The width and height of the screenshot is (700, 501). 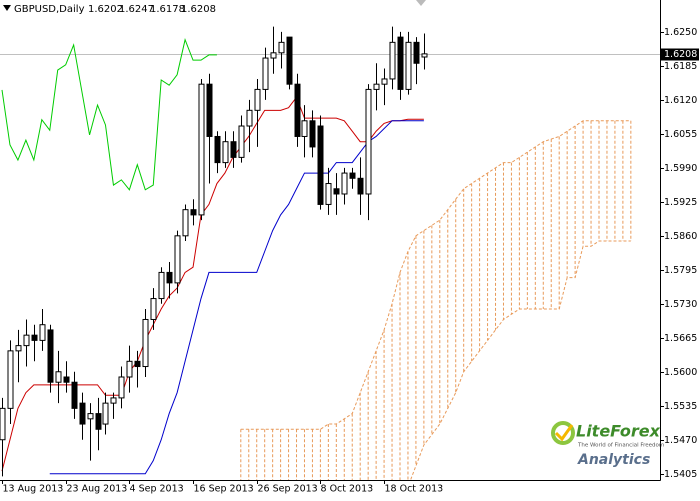 What do you see at coordinates (680, 338) in the screenshot?
I see `y-tick-label: 1.5665` at bounding box center [680, 338].